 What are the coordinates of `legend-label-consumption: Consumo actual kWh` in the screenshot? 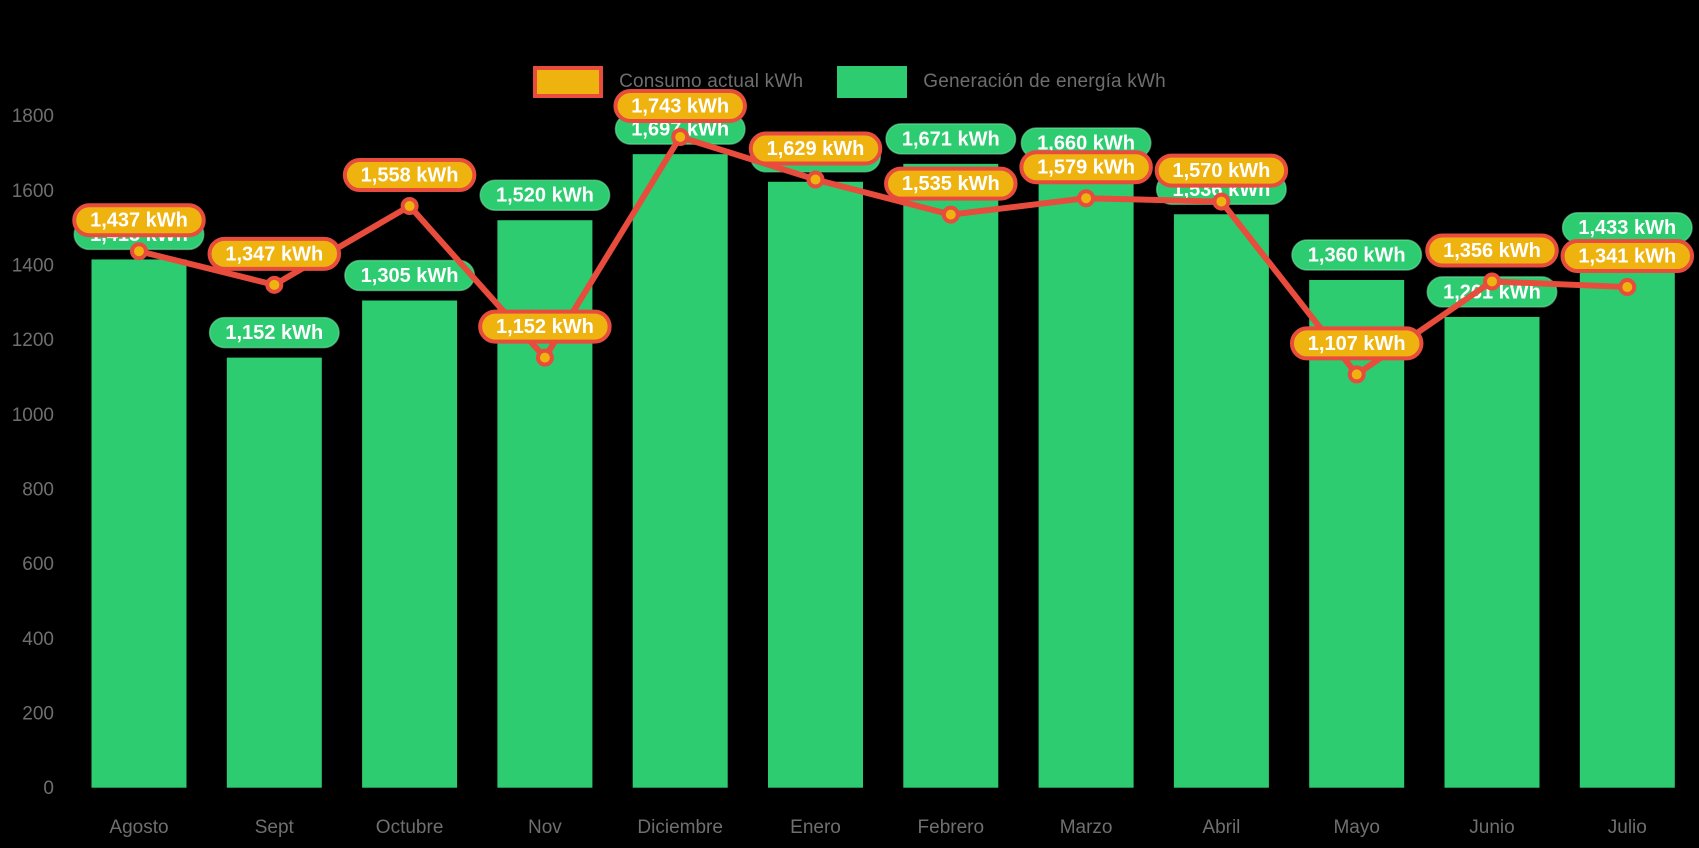 It's located at (711, 81).